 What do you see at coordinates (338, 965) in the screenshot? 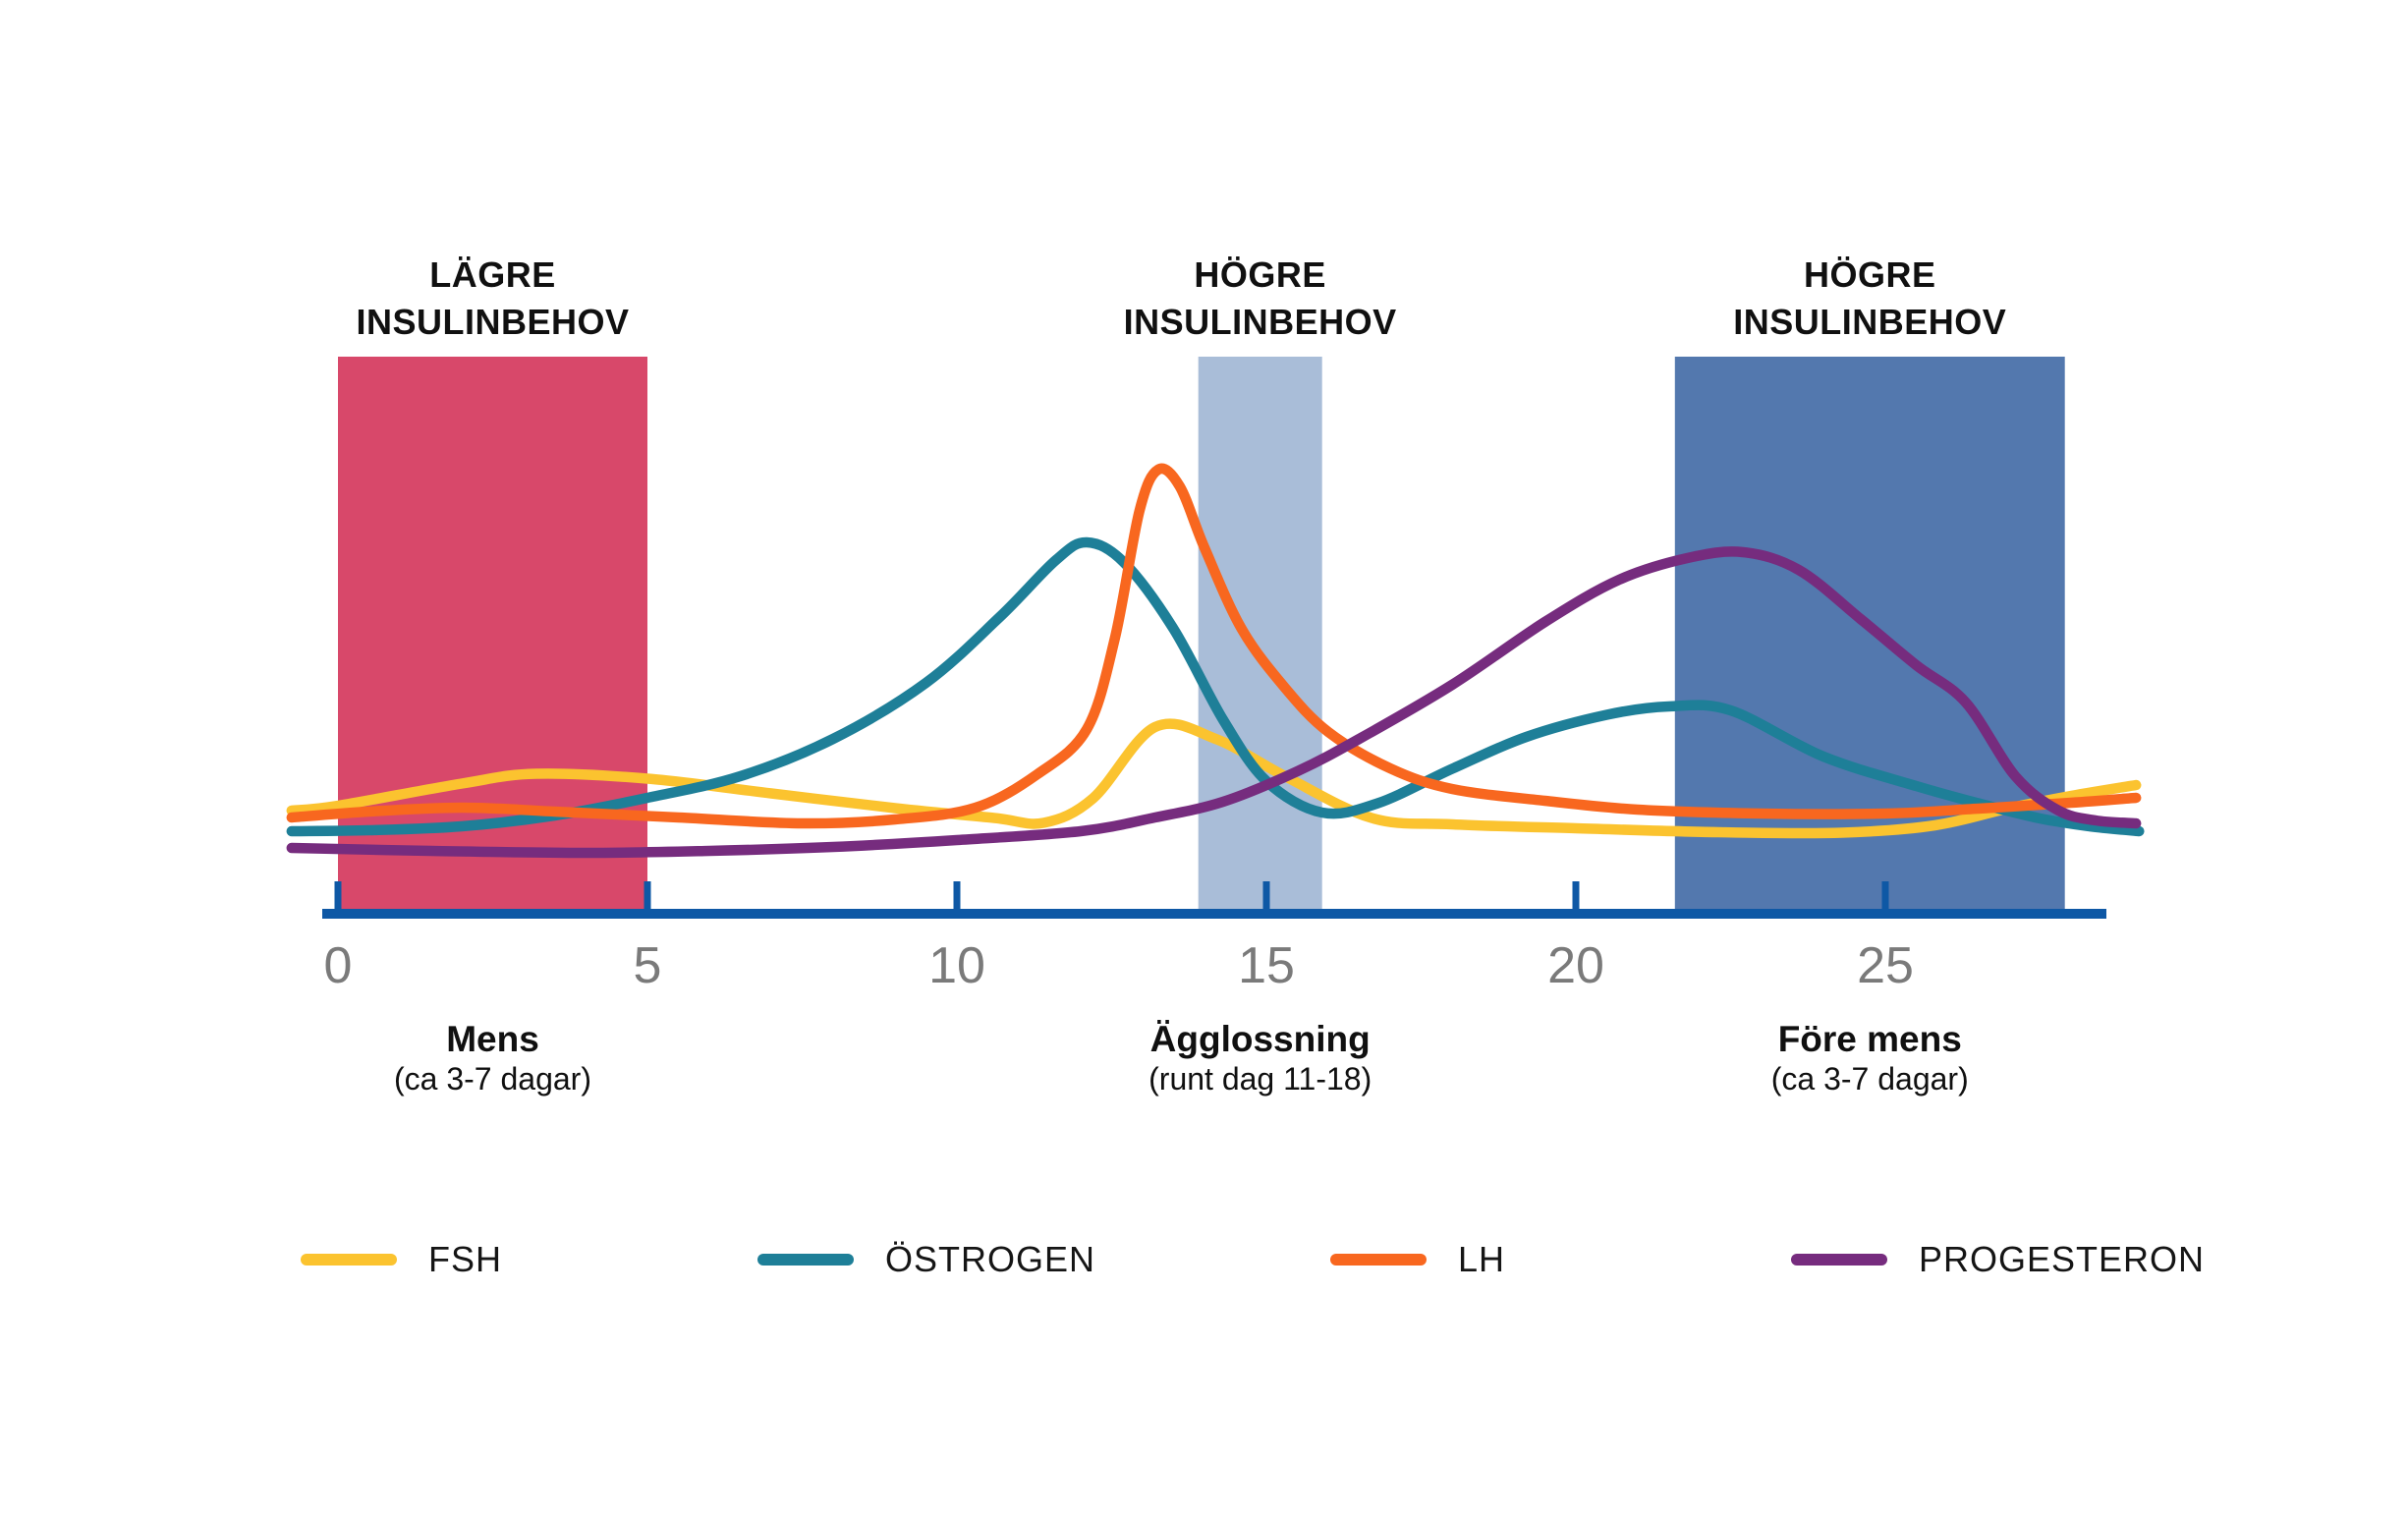
I see `x-tick-label-0: 0` at bounding box center [338, 965].